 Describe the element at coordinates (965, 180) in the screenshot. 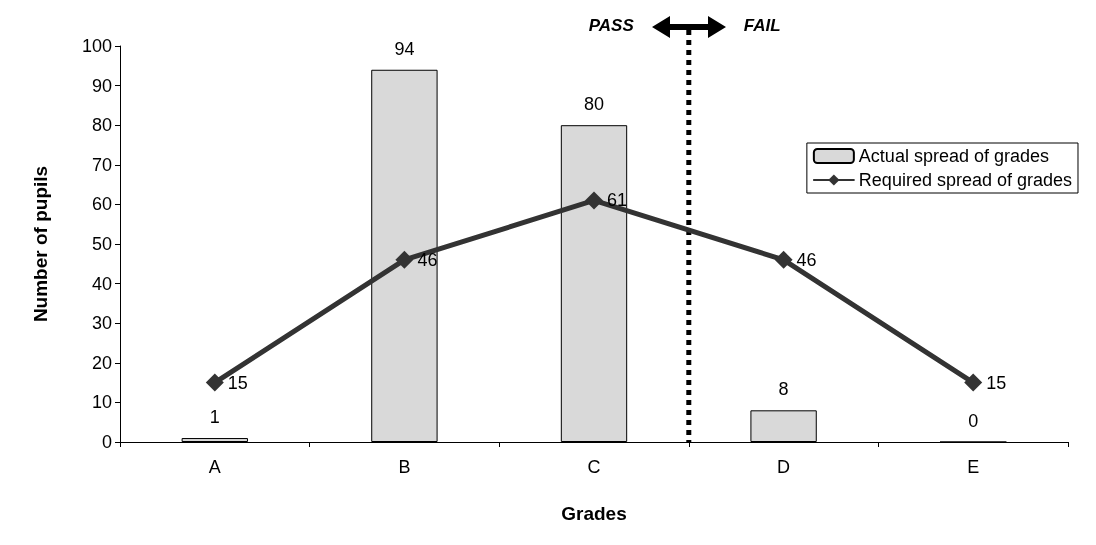

I see `legend-label: Required spread of grades` at that location.